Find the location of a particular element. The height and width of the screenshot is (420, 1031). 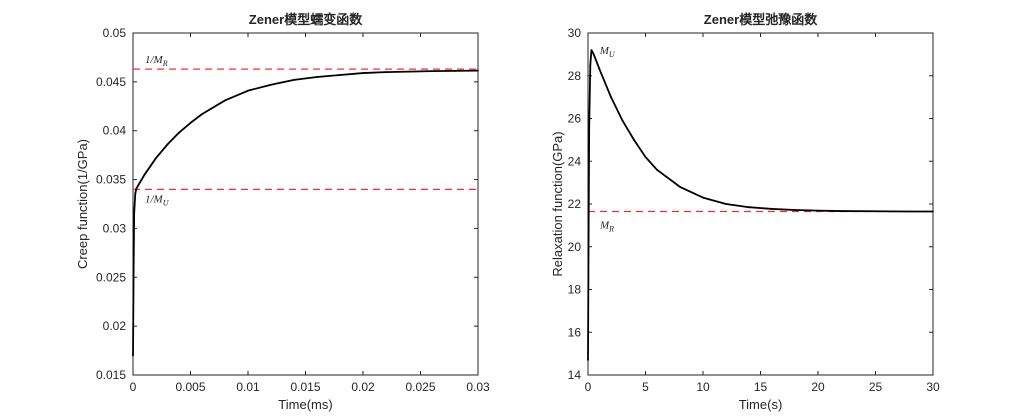

y-tick-label: 16 is located at coordinates (575, 332).